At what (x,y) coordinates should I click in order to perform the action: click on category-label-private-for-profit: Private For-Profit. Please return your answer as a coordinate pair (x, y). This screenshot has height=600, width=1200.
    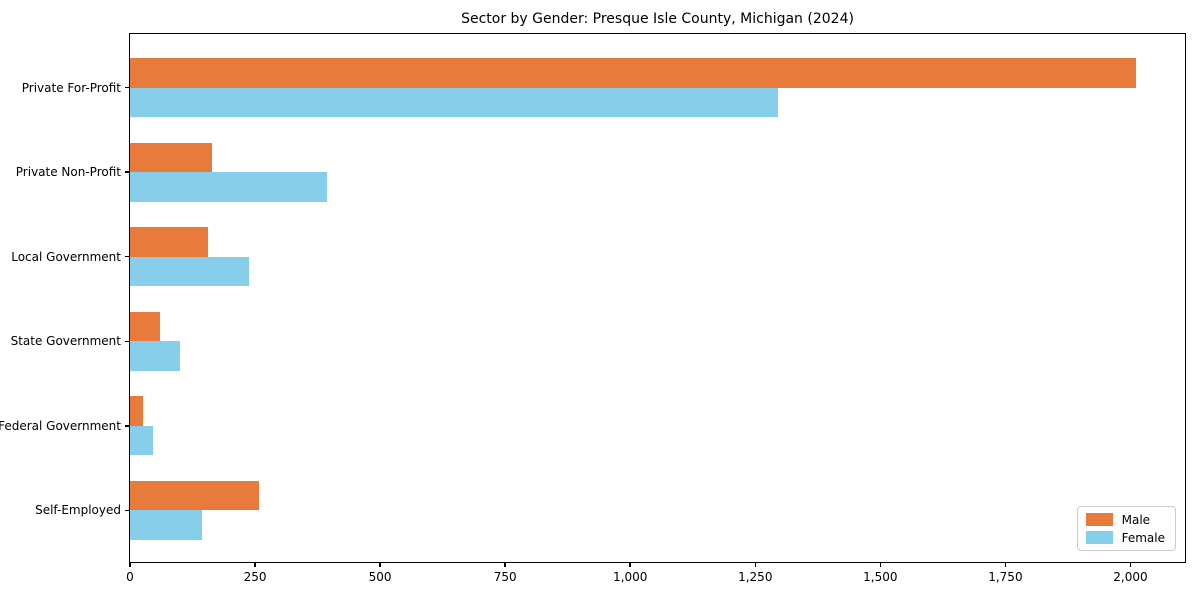
    Looking at the image, I should click on (71, 87).